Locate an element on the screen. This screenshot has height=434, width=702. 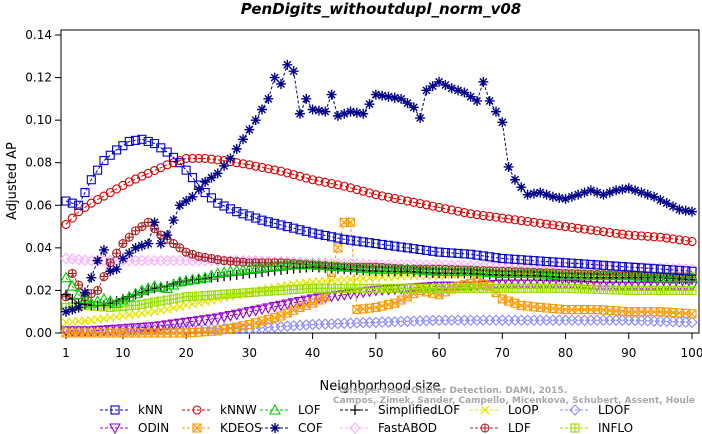
legend-item-ldf: LDF is located at coordinates (500, 427).